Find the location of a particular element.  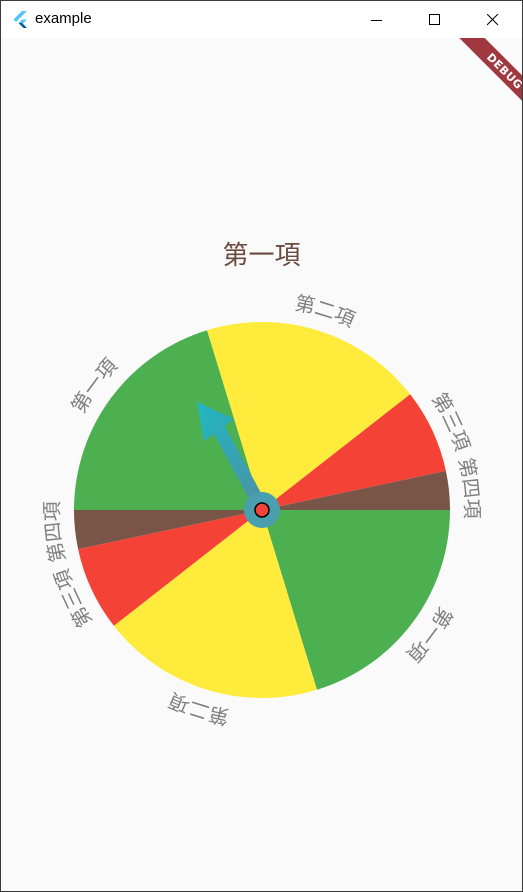

result-label: 第一項 is located at coordinates (261, 256).